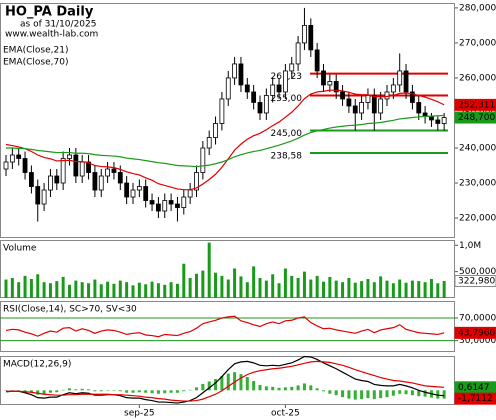 This screenshot has width=496, height=420. Describe the element at coordinates (470, 246) in the screenshot. I see `y-tick-label: 1,0M` at that location.